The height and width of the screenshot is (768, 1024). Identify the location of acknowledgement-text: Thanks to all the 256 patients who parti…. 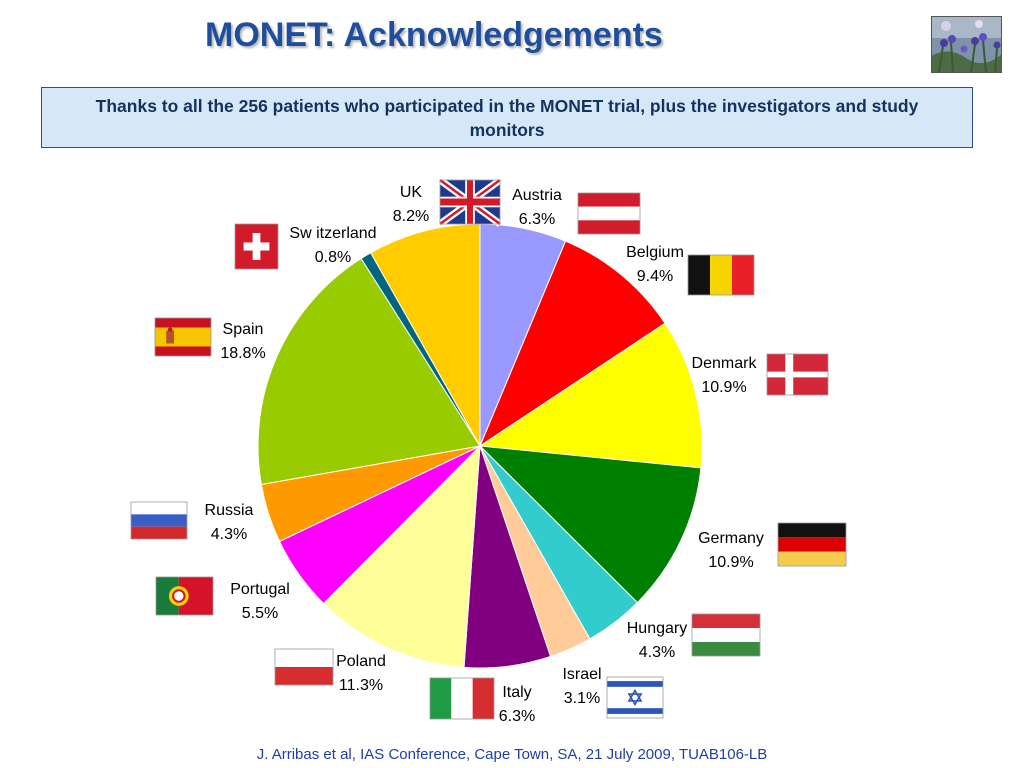
(507, 117).